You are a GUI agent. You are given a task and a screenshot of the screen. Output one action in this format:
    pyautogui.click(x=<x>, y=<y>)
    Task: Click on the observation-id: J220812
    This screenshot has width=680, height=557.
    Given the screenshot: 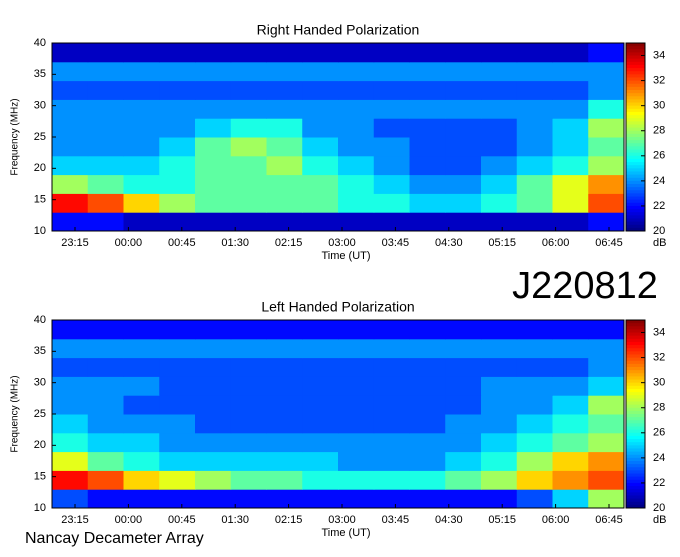 What is the action you would take?
    pyautogui.click(x=585, y=286)
    